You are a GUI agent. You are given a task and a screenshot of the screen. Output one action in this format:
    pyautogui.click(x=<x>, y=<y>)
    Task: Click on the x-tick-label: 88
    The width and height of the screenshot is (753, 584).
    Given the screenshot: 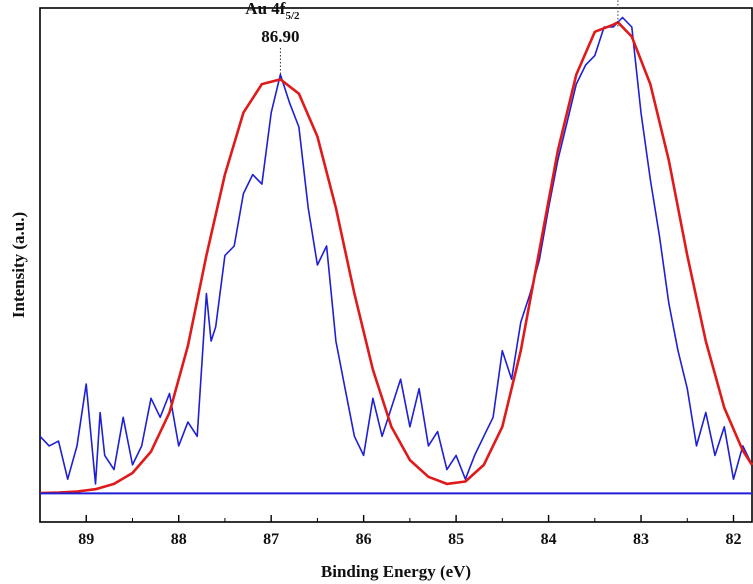 What is the action you would take?
    pyautogui.click(x=179, y=539)
    